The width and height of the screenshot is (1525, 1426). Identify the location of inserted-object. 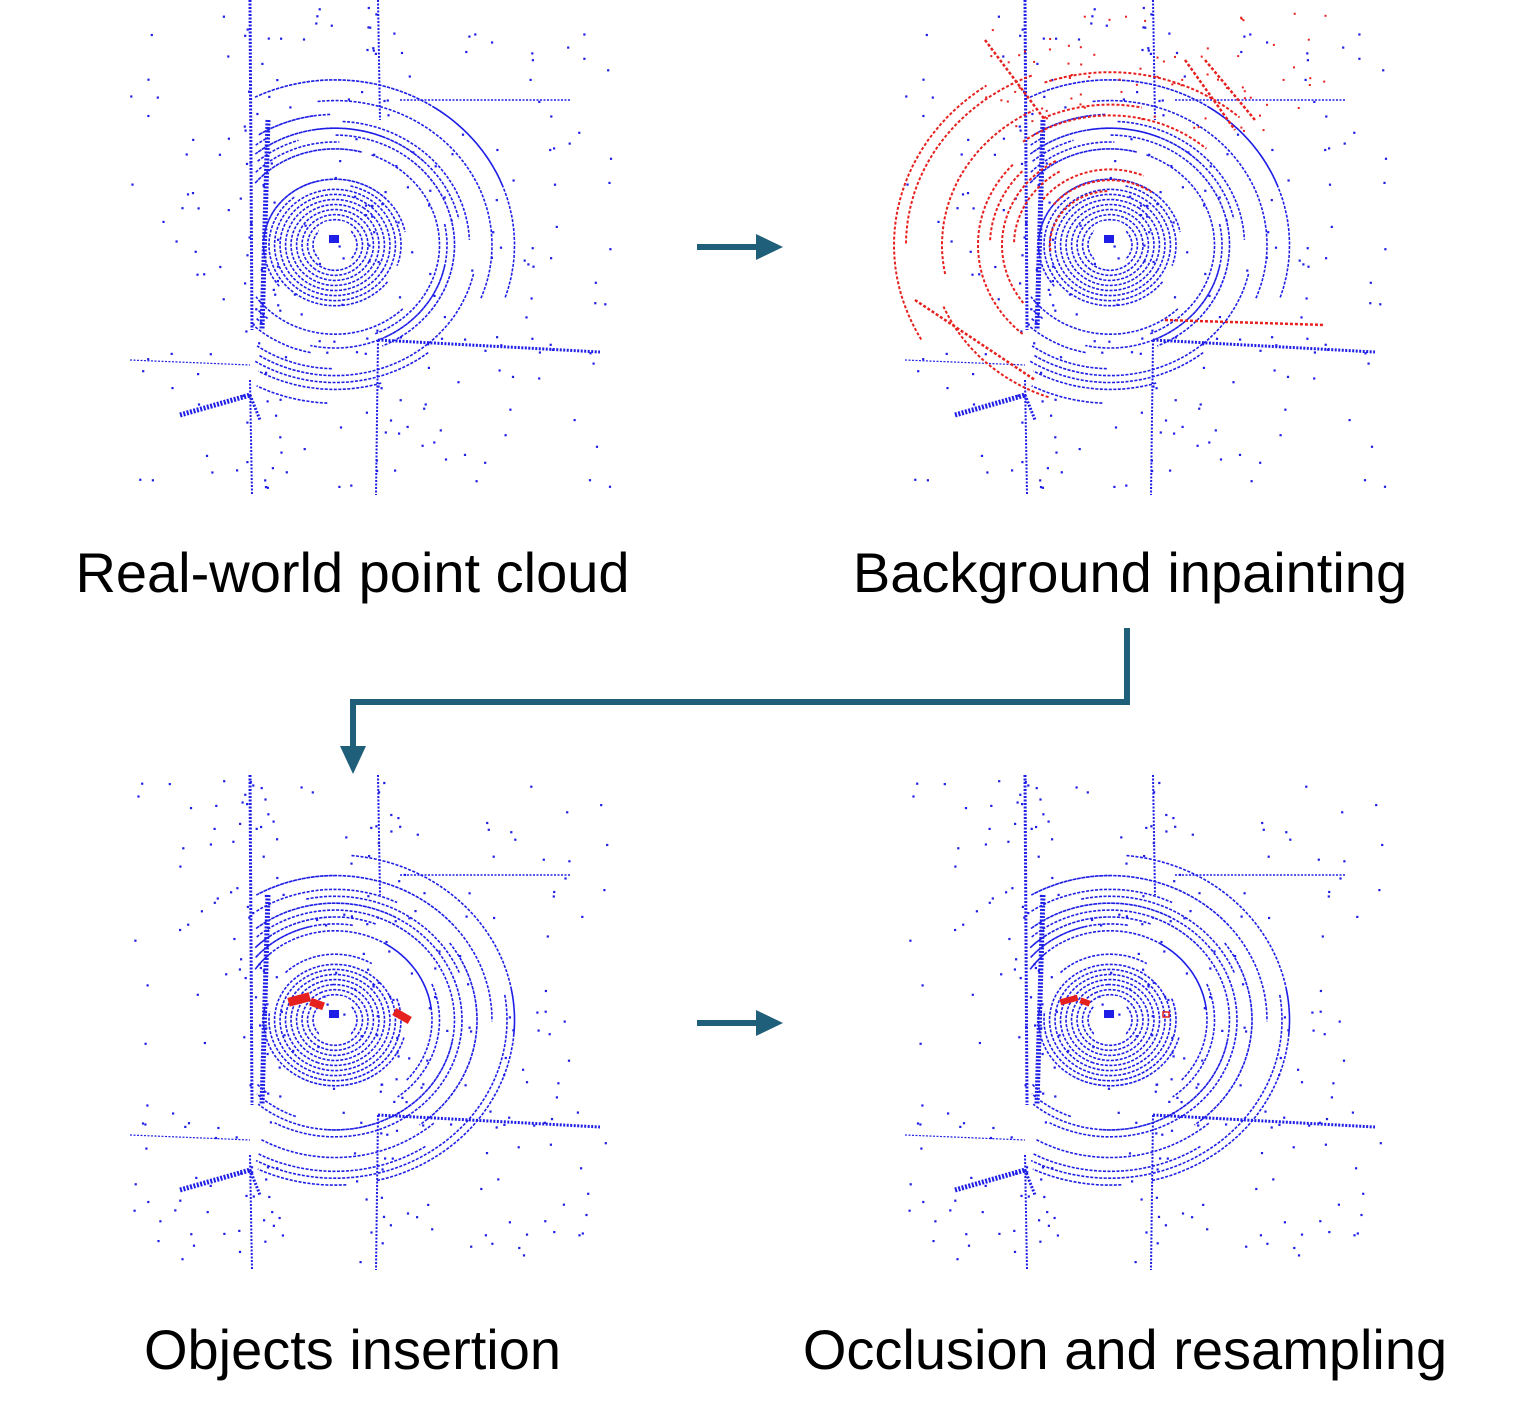
(402, 1016).